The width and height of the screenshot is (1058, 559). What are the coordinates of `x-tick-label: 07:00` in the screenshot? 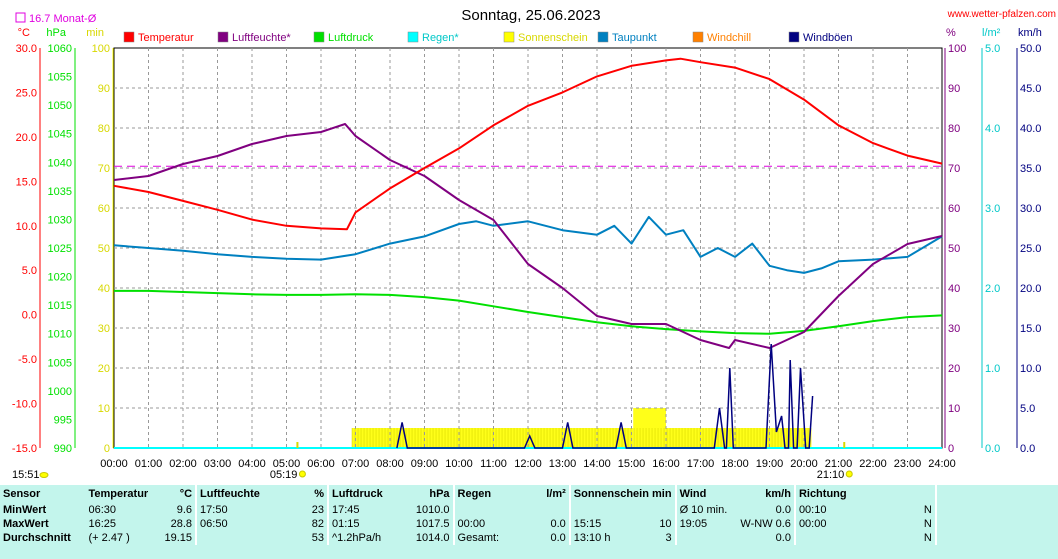 It's located at (356, 464).